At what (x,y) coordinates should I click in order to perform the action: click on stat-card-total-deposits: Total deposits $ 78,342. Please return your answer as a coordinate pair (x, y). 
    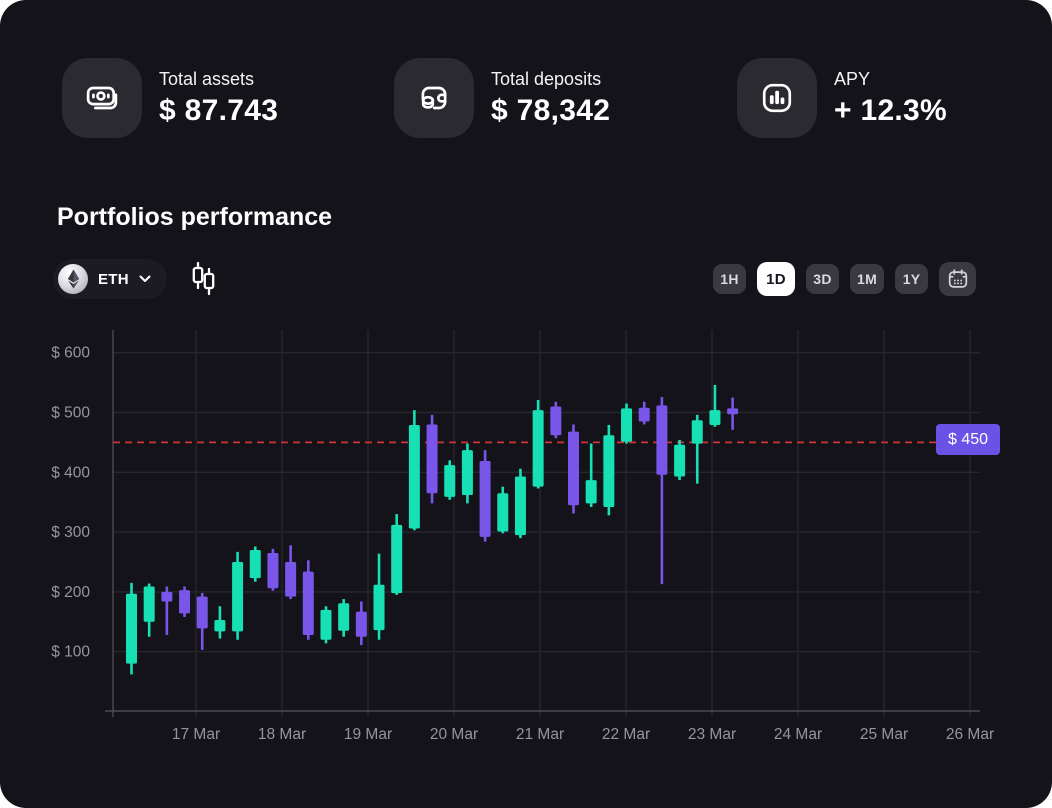
    Looking at the image, I should click on (502, 98).